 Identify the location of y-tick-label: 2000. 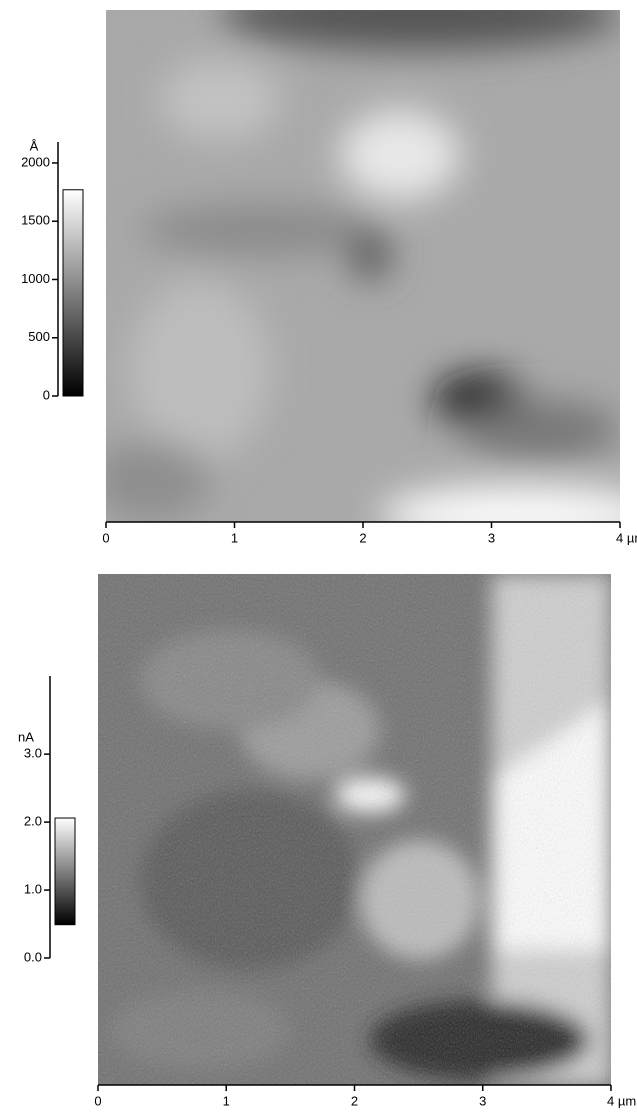
(35, 161).